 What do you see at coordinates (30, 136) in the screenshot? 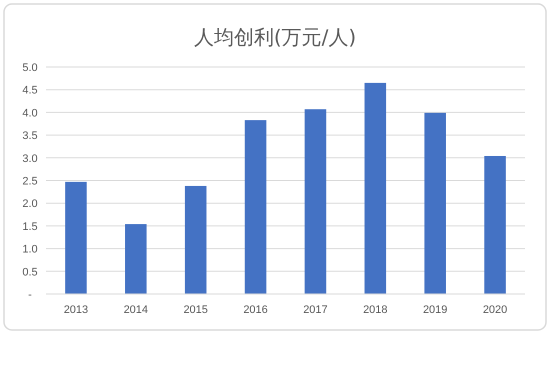
I see `y-tick-label: 3.5` at bounding box center [30, 136].